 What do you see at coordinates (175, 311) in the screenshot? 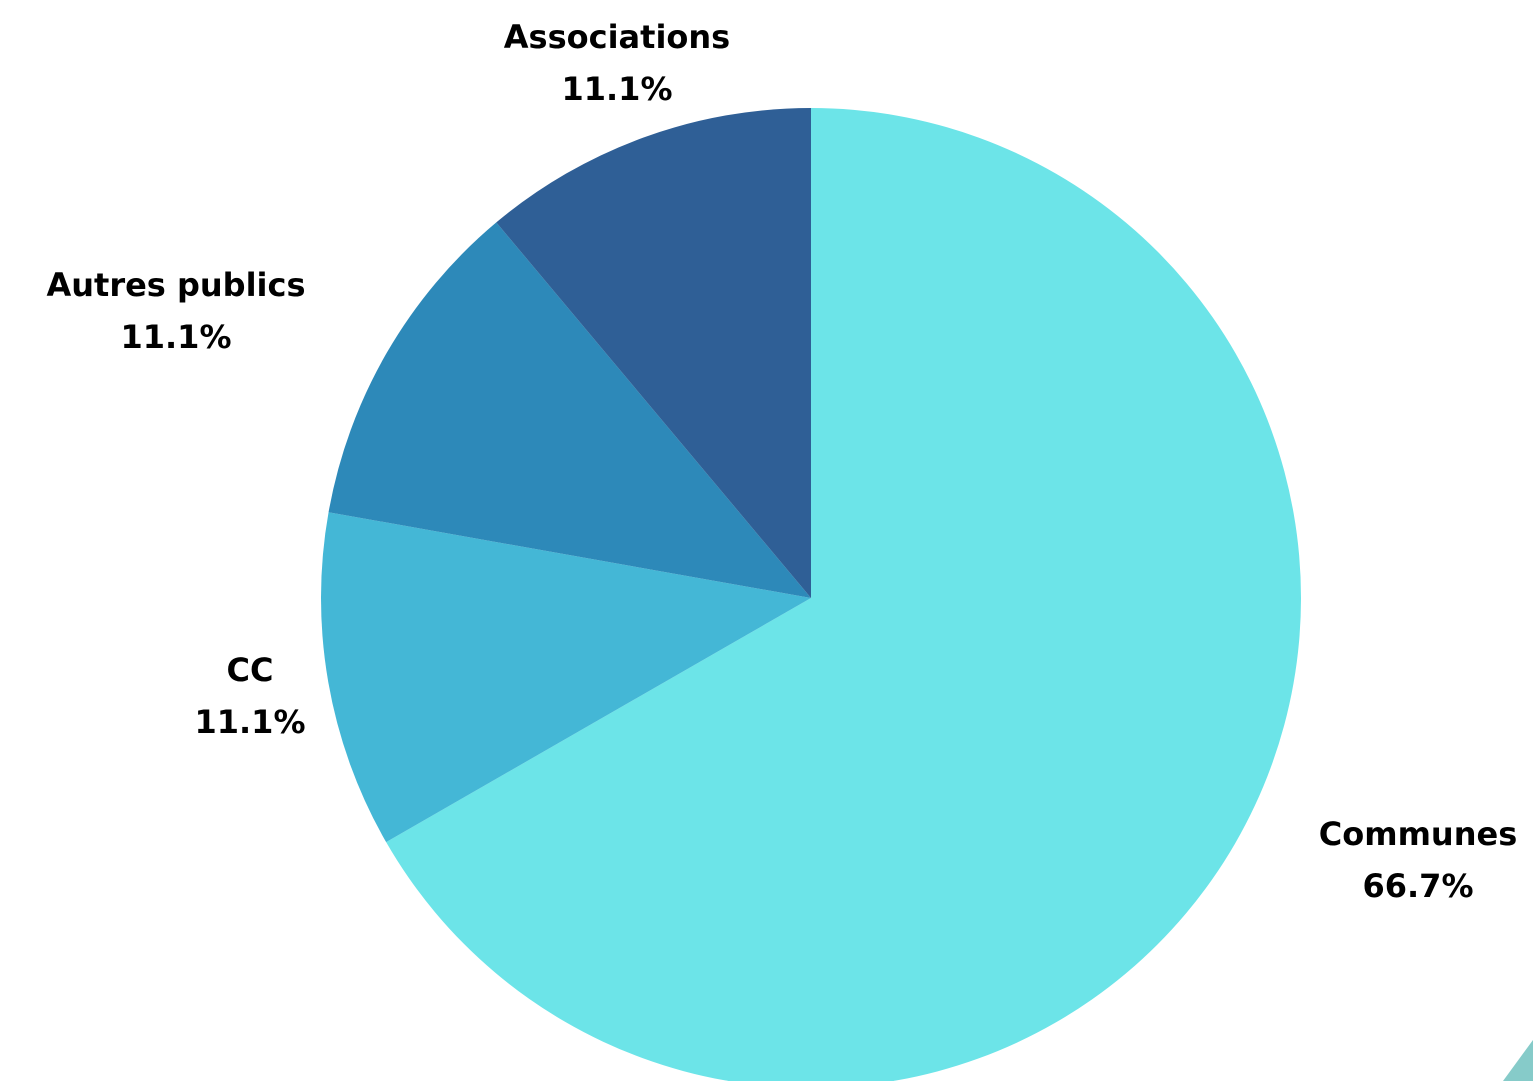
I see `slice-label-autres-publics: Autres publics 11.1%` at bounding box center [175, 311].